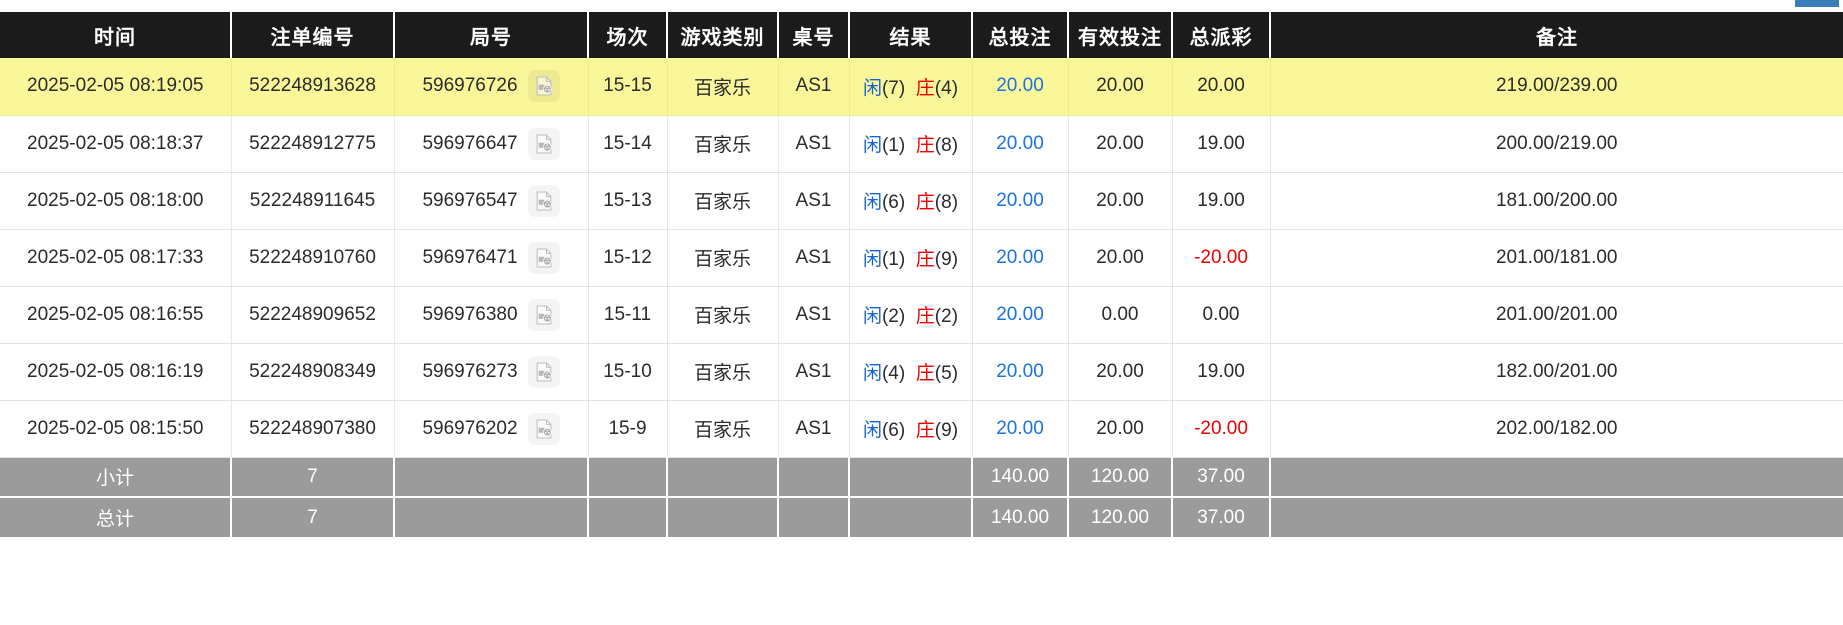 This screenshot has width=1843, height=625. I want to click on column-header-table-no: 桌号, so click(814, 35).